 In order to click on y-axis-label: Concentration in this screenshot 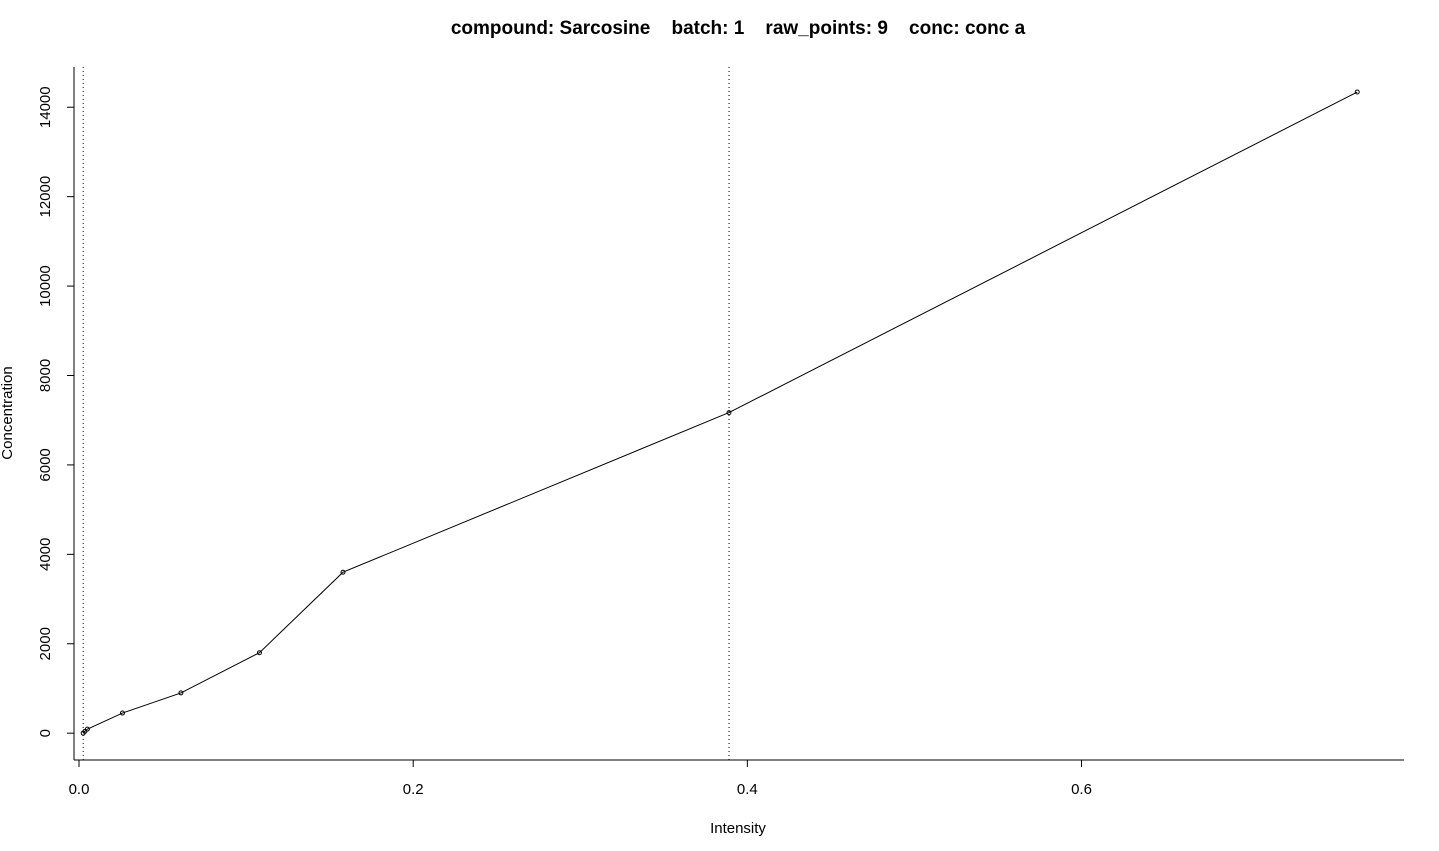, I will do `click(8, 412)`.